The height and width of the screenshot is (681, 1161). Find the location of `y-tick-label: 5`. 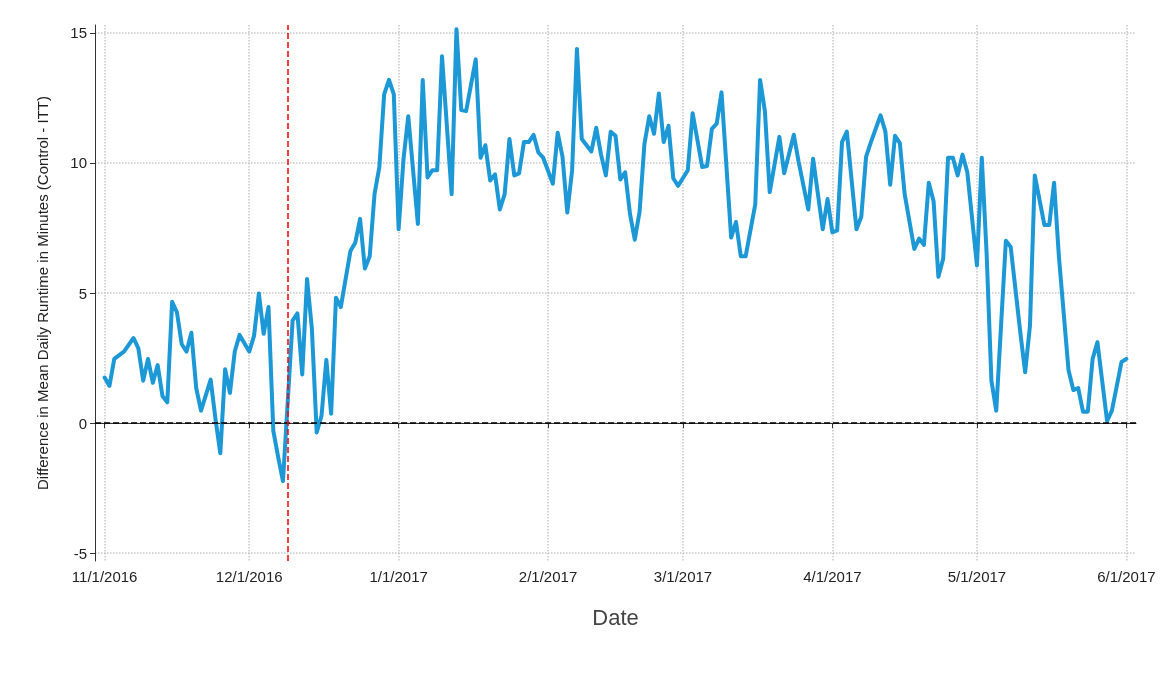

y-tick-label: 5 is located at coordinates (82, 293).